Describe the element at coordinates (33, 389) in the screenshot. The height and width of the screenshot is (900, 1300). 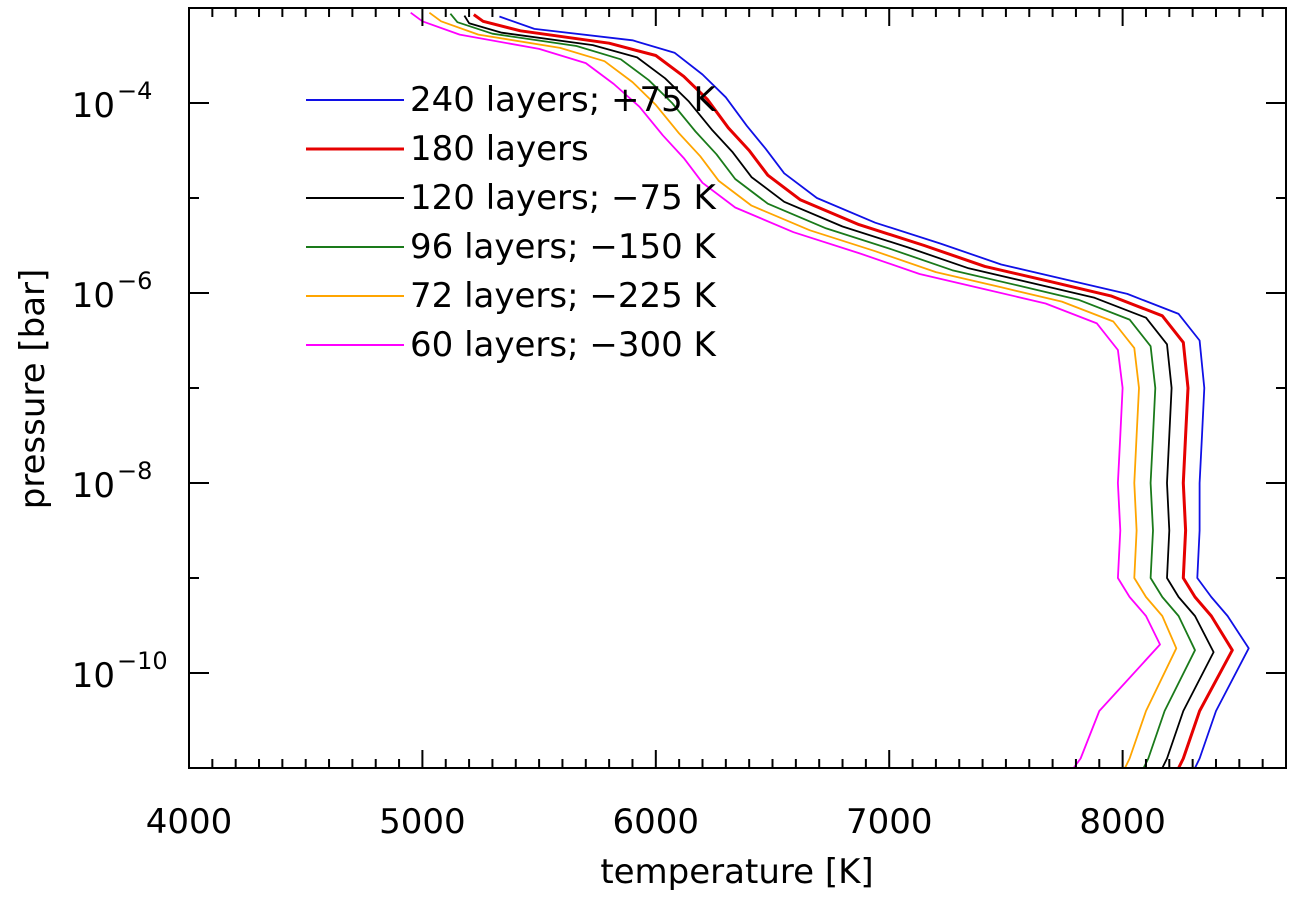
I see `y-axis-label: pressure [bar]` at that location.